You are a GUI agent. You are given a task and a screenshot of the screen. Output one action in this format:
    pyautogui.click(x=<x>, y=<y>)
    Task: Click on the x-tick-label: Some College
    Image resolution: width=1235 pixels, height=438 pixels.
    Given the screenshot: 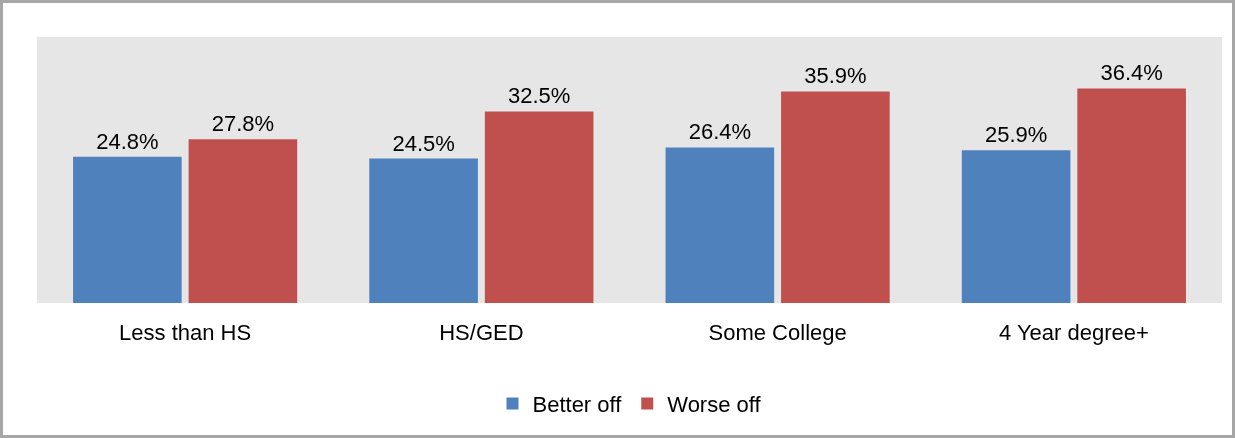 What is the action you would take?
    pyautogui.click(x=777, y=332)
    